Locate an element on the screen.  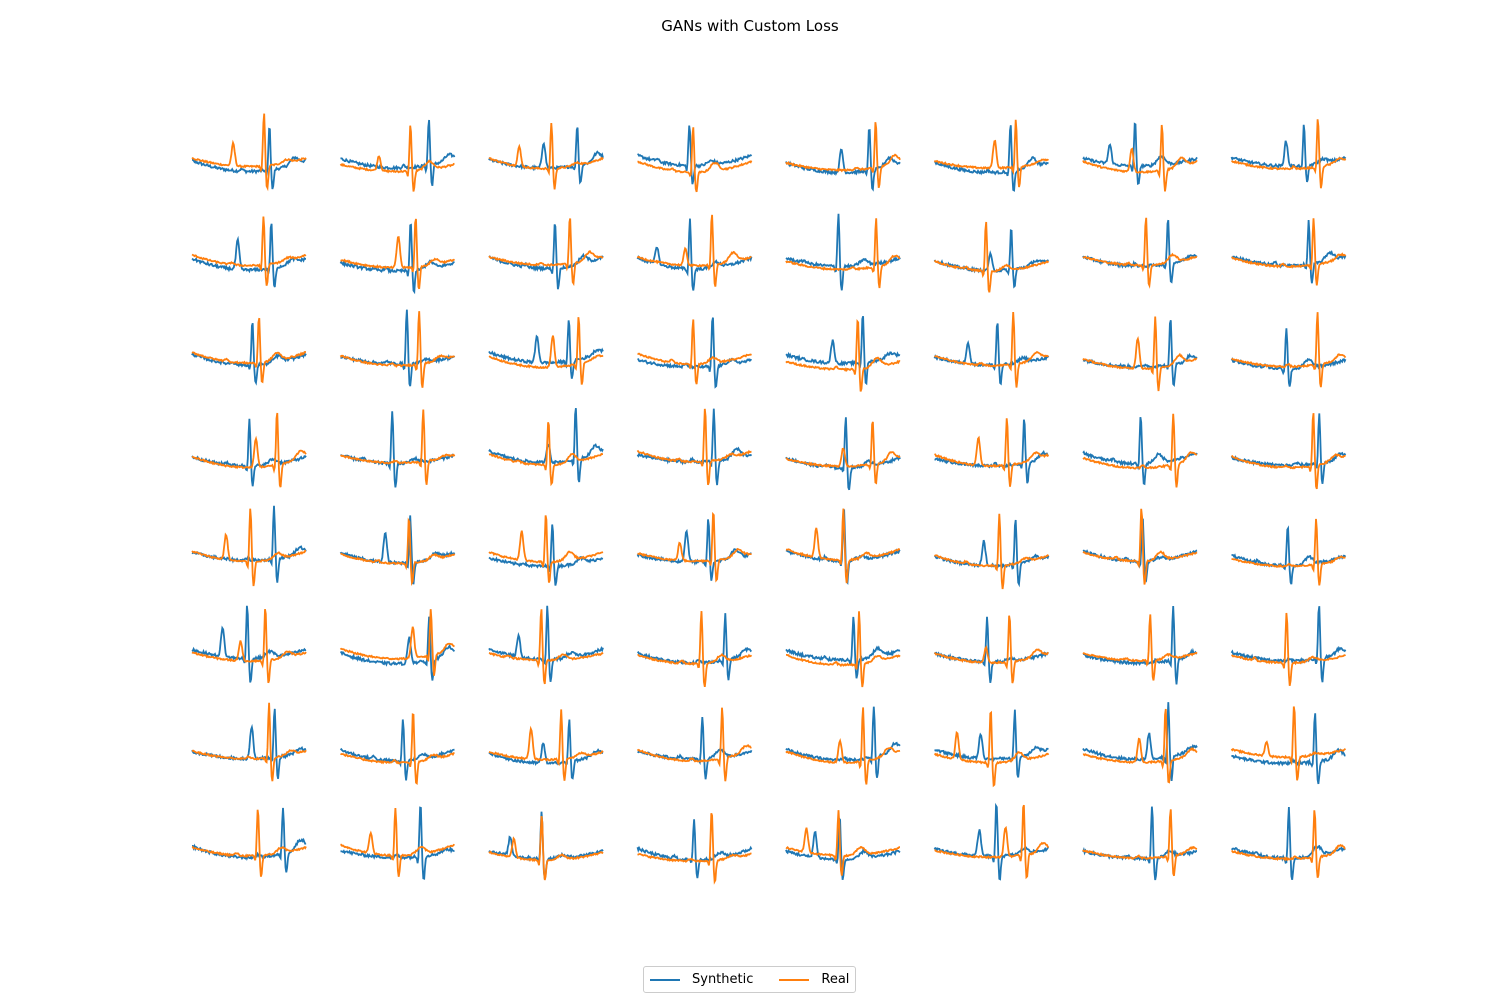
subplot-r5-c3 is located at coordinates (546, 550).